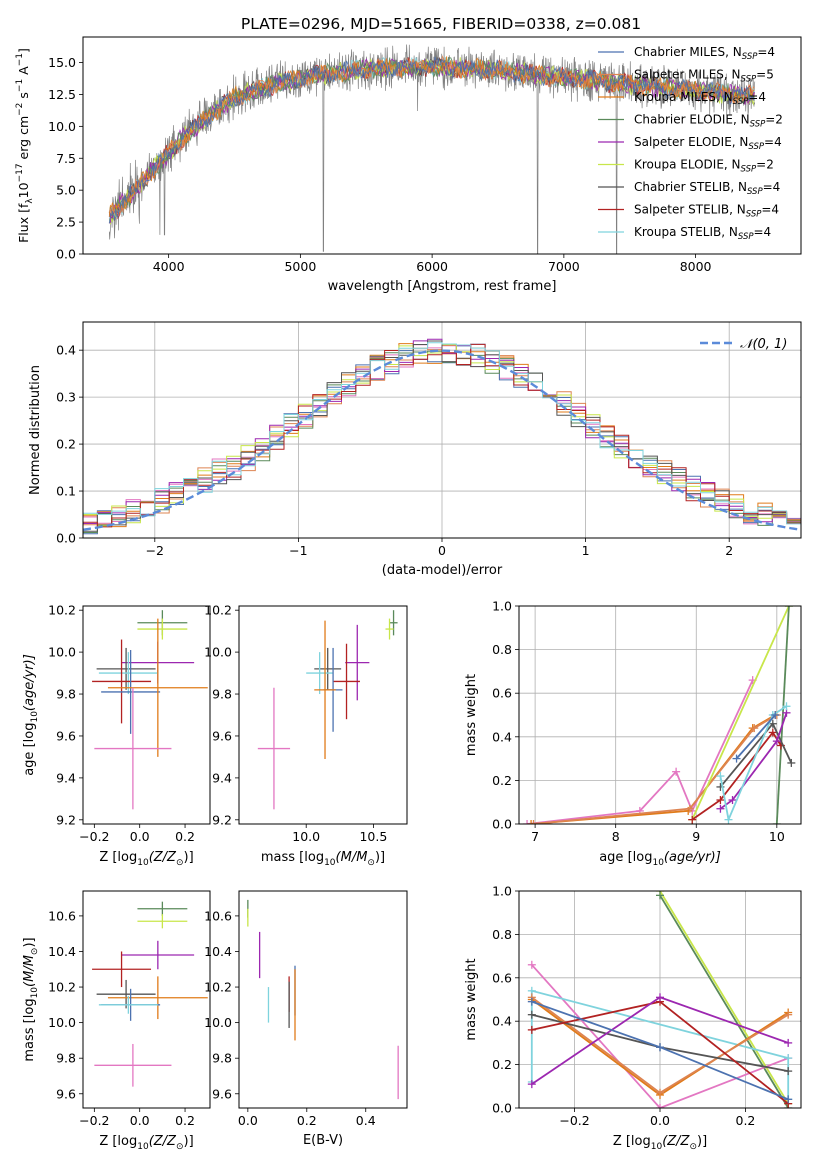 This screenshot has height=1170, width=819. What do you see at coordinates (692, 857) in the screenshot?
I see `label-part: (age/yr)]` at bounding box center [692, 857].